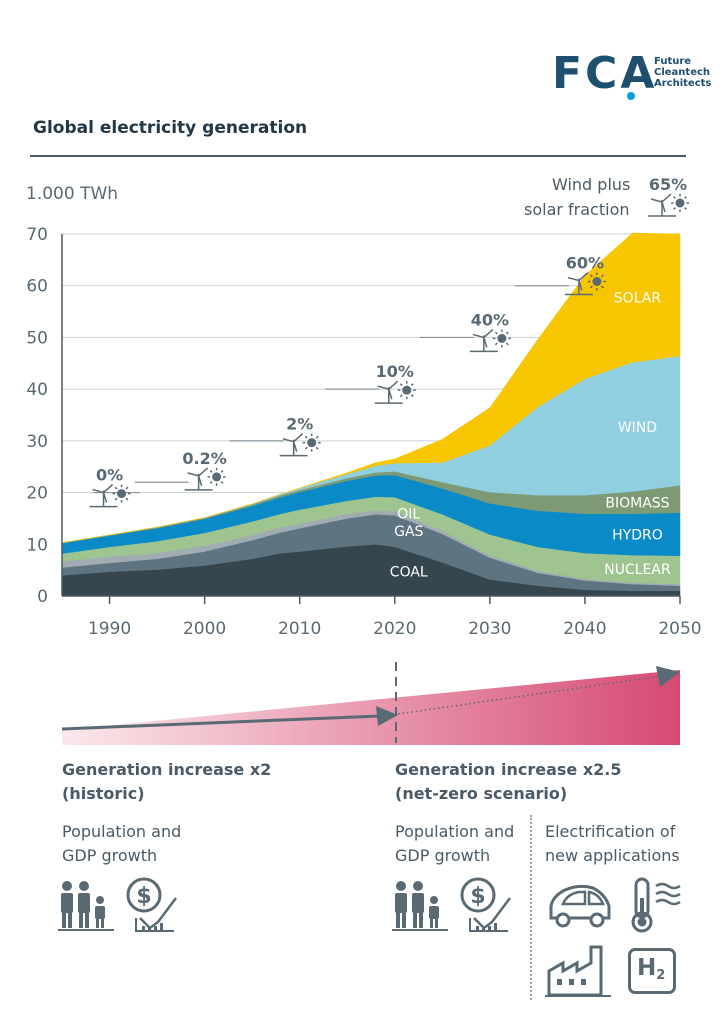 The height and width of the screenshot is (1024, 725). Describe the element at coordinates (605, 73) in the screenshot. I see `logo-letters: FCA` at that location.